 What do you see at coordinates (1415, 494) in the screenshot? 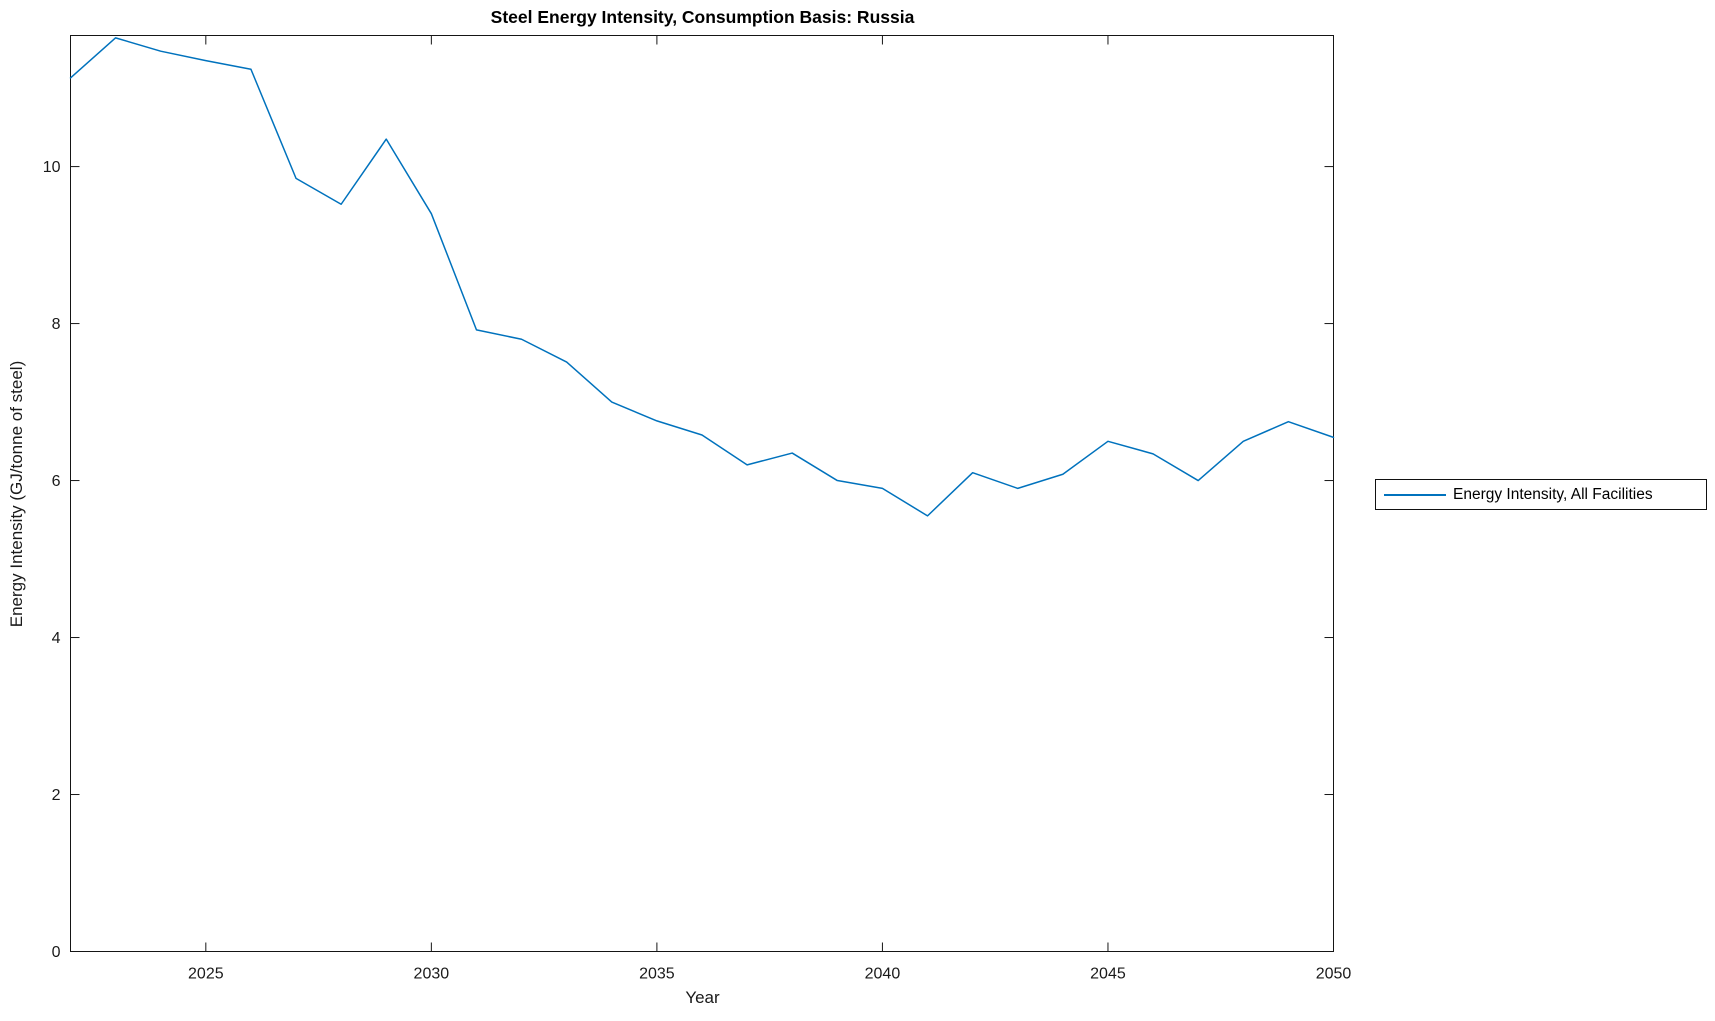
I see `legend-line-sample` at bounding box center [1415, 494].